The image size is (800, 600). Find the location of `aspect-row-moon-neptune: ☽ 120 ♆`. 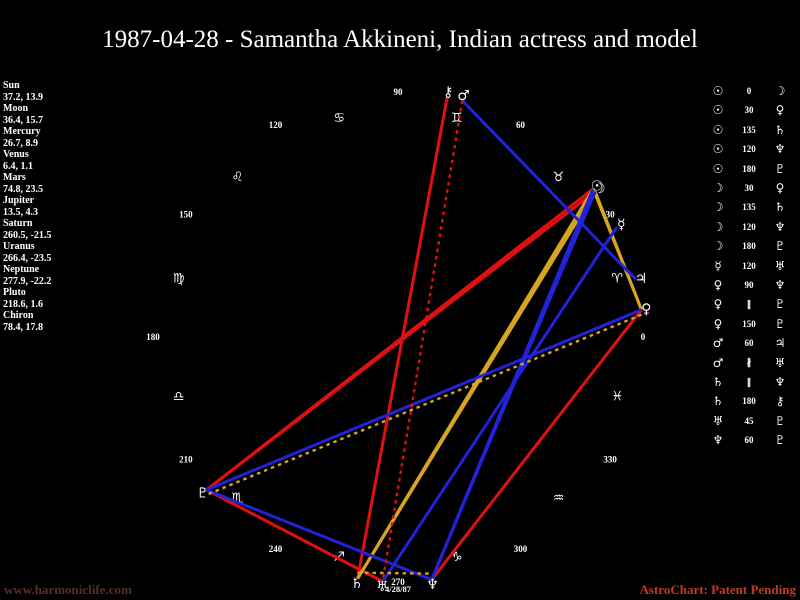

aspect-row-moon-neptune: ☽ 120 ♆ is located at coordinates (752, 227).